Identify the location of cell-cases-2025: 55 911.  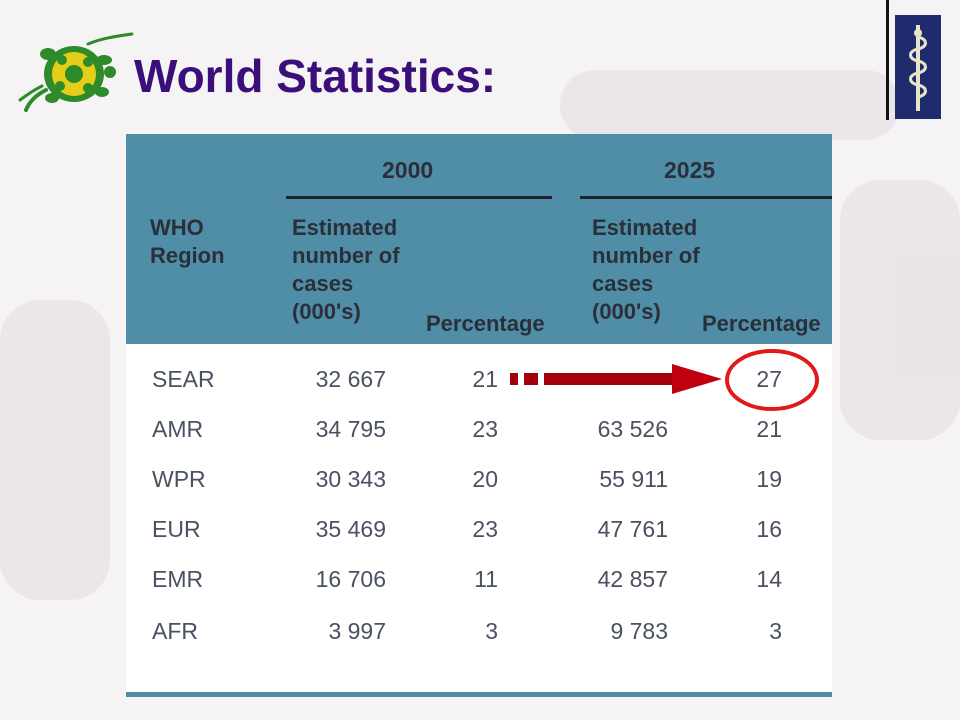
(633, 479).